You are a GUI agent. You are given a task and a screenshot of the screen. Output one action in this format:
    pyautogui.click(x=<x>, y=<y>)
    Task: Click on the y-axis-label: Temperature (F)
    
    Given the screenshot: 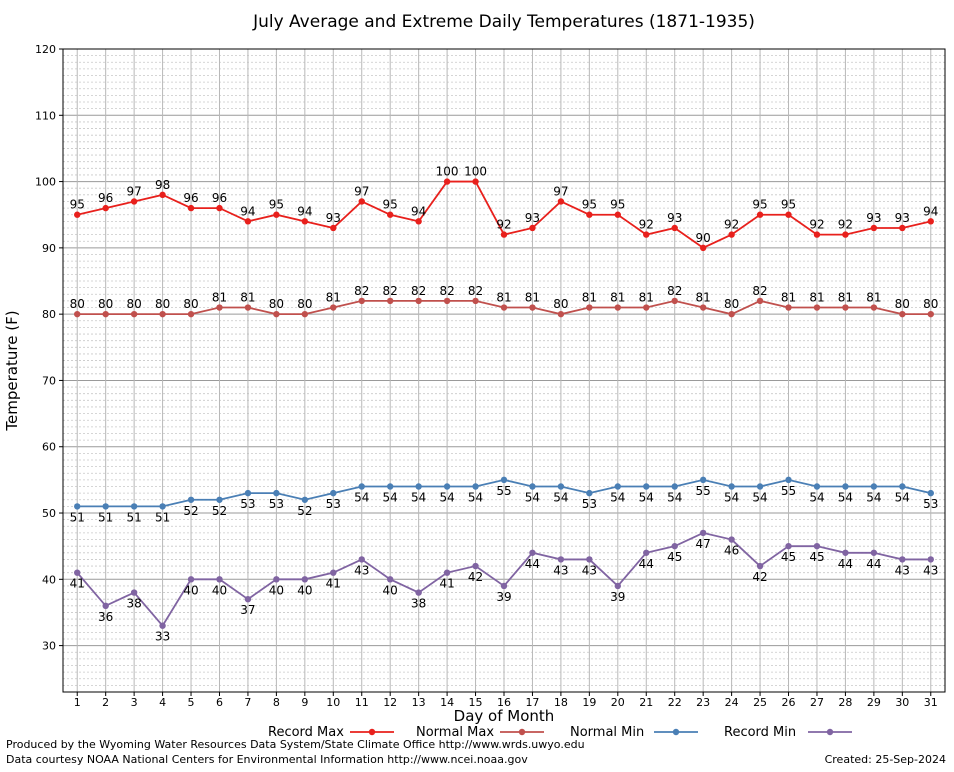 What is the action you would take?
    pyautogui.click(x=12, y=370)
    